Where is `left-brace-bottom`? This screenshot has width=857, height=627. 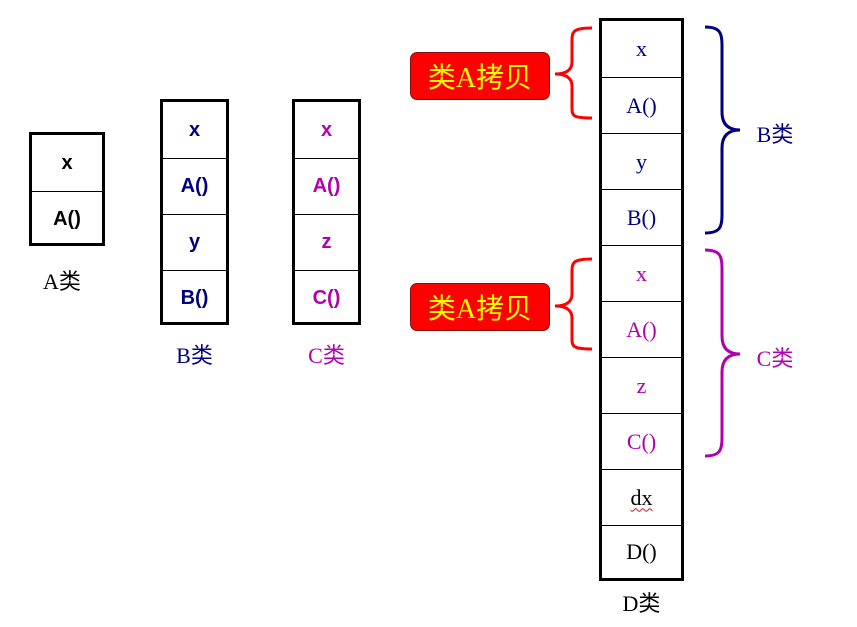 left-brace-bottom is located at coordinates (573, 304).